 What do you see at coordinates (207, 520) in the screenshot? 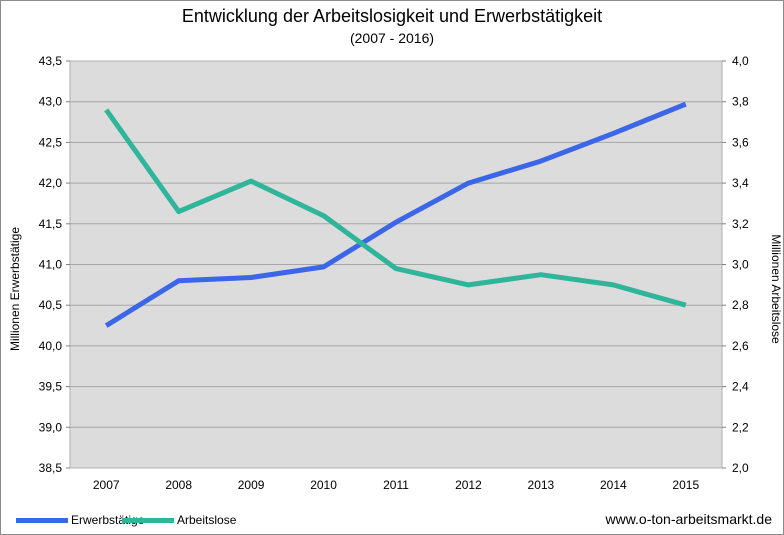
I see `legend-label: Arbeitslose` at bounding box center [207, 520].